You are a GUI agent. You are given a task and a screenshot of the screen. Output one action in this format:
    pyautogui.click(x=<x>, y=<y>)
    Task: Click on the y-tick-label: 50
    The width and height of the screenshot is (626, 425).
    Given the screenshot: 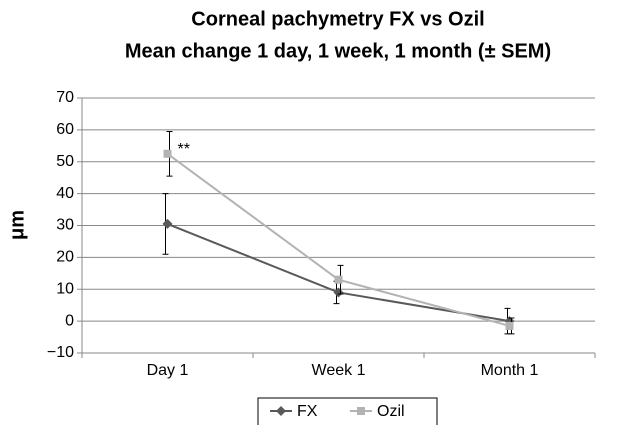 What is the action you would take?
    pyautogui.click(x=65, y=161)
    